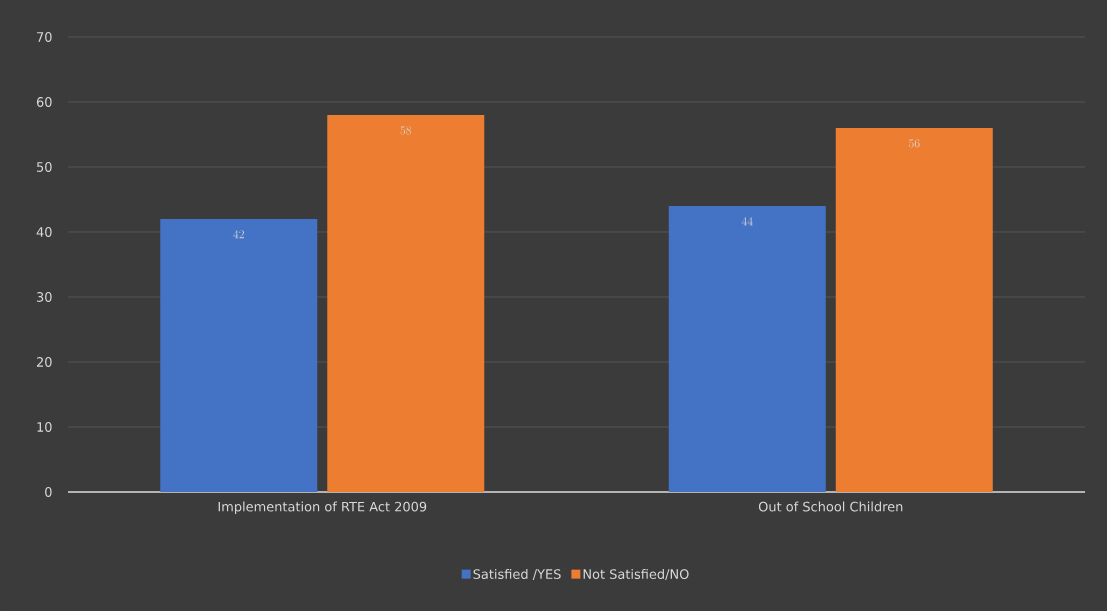  Describe the element at coordinates (44, 232) in the screenshot. I see `y-tick-label: 40` at that location.